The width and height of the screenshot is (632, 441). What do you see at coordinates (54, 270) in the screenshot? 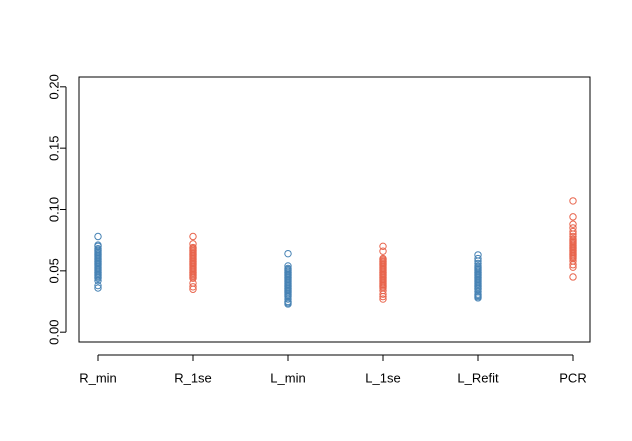
I see `y-tick-label: 0.05` at bounding box center [54, 270].